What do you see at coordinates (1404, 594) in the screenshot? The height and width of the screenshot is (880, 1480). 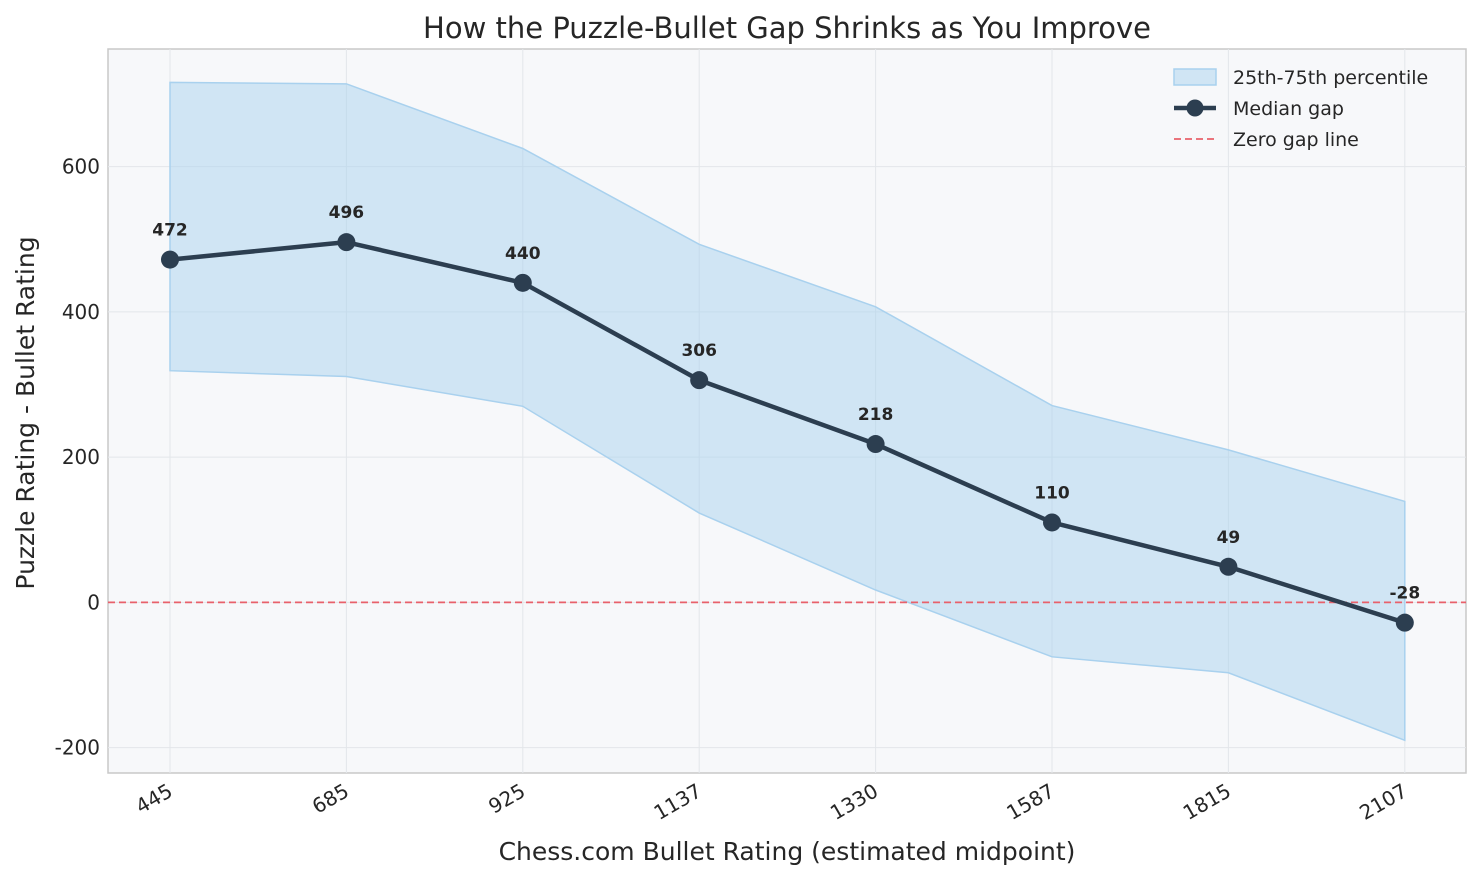 I see `data-label: -28` at bounding box center [1404, 594].